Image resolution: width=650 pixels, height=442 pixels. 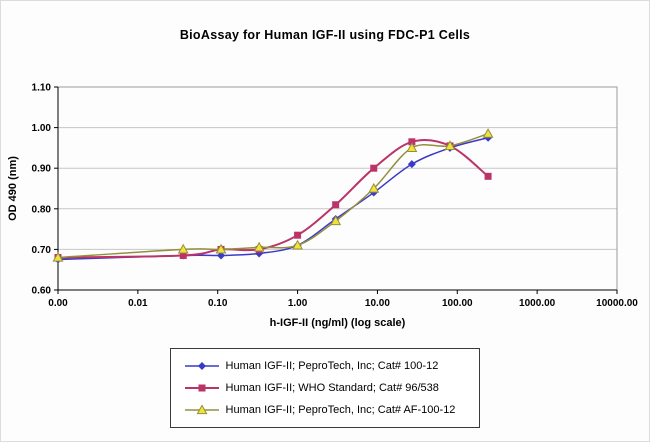 I want to click on y-tick-label: 1.10, so click(x=42, y=88).